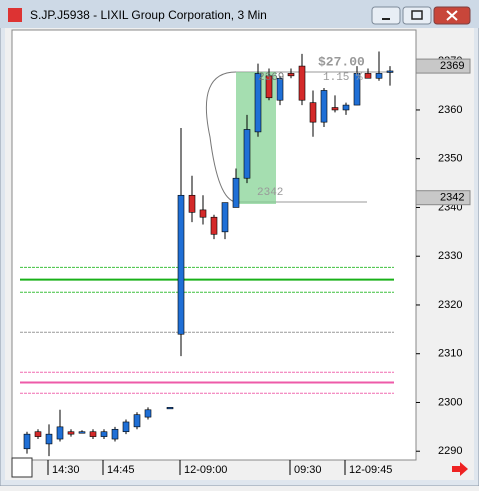 Image resolution: width=479 pixels, height=491 pixels. I want to click on x-tick-label: 12-09:00, so click(205, 470).